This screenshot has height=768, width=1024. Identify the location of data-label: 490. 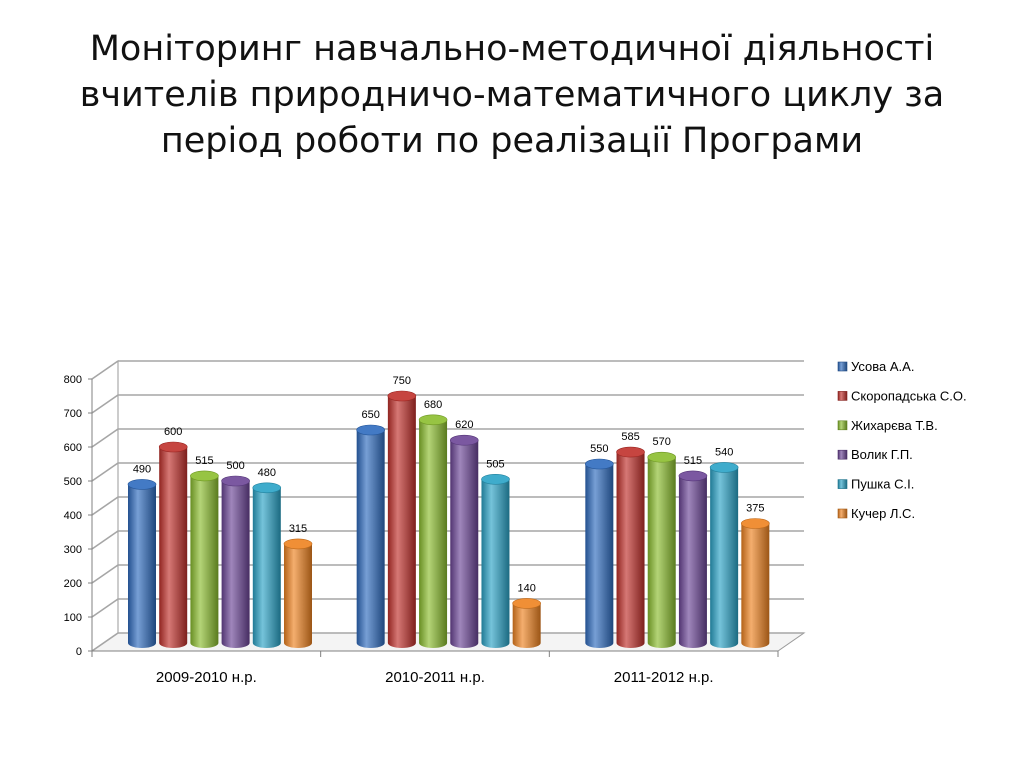
(142, 469).